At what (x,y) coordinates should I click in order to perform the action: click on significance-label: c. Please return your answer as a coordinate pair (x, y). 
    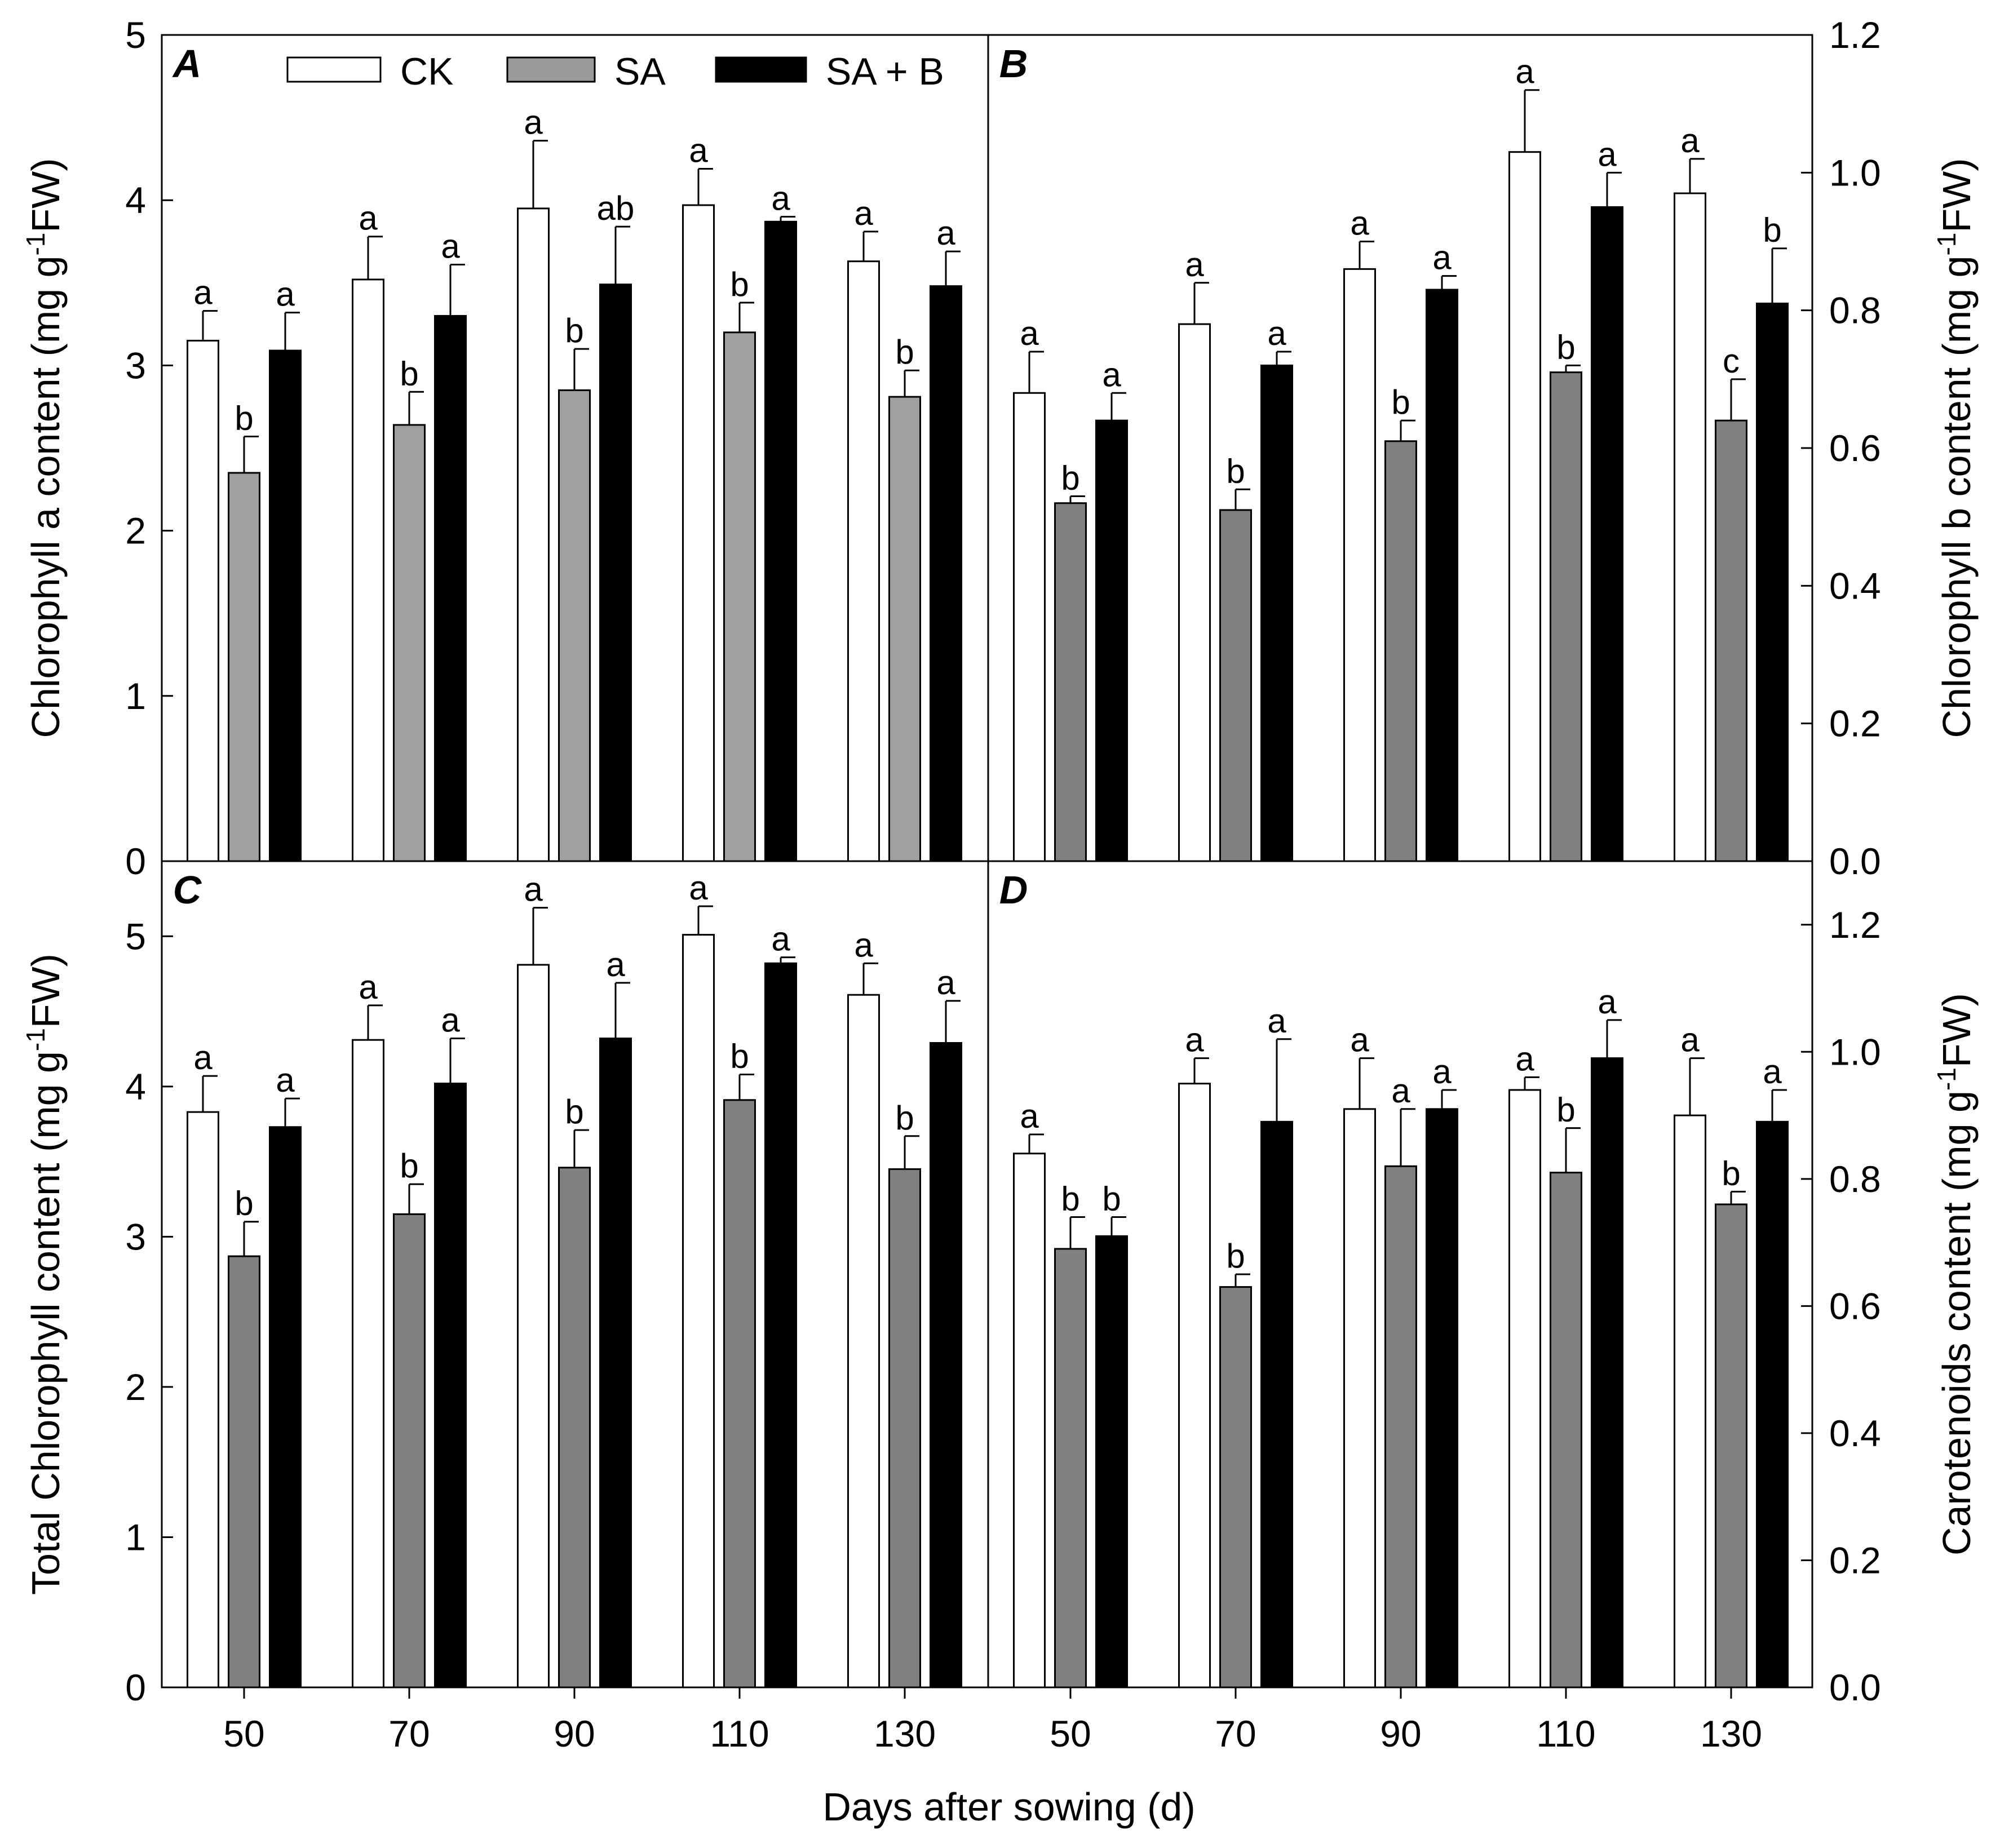
    Looking at the image, I should click on (1731, 361).